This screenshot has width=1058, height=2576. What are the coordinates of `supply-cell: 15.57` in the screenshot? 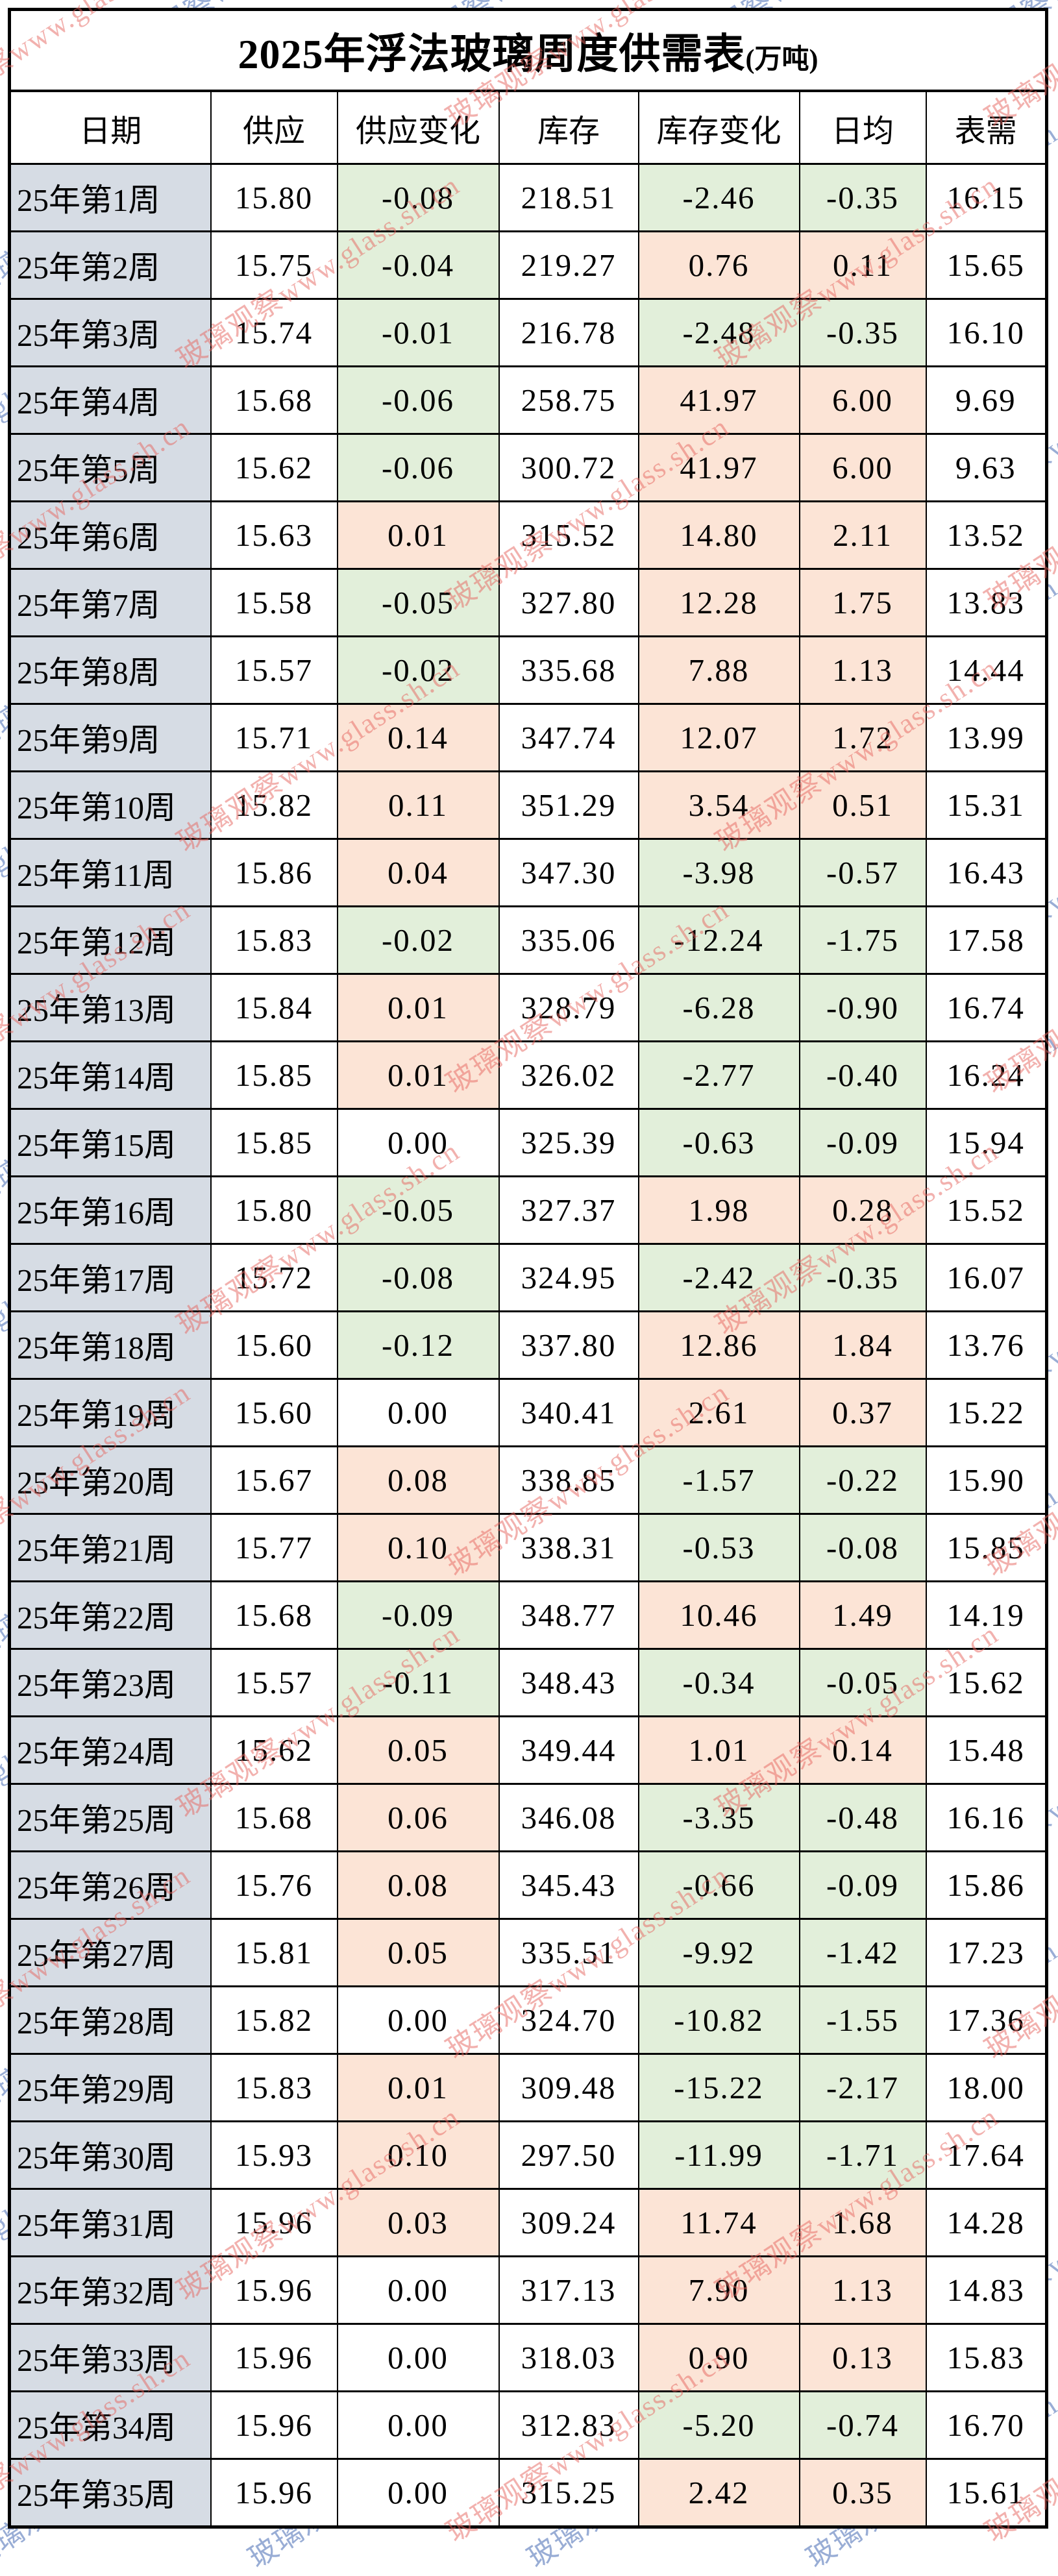 It's located at (274, 1682).